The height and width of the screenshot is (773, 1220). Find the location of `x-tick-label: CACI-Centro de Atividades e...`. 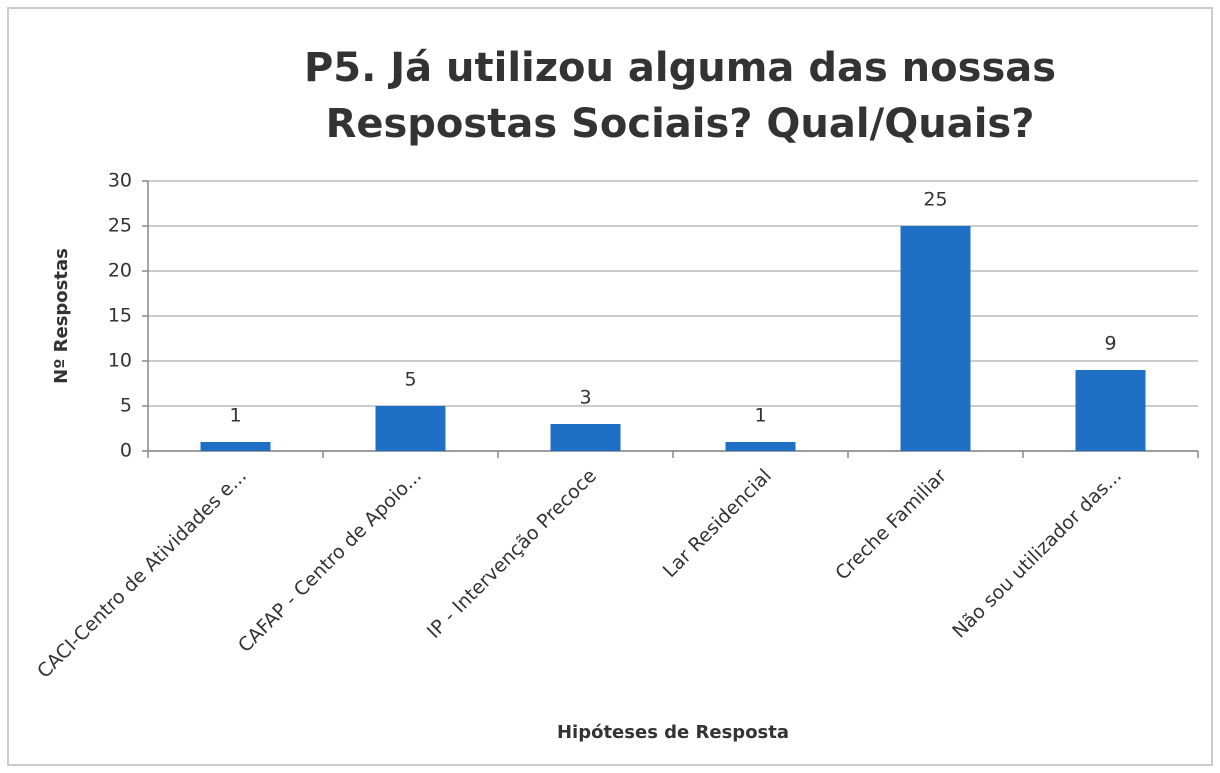

x-tick-label: CACI-Centro de Atividades e... is located at coordinates (142, 574).